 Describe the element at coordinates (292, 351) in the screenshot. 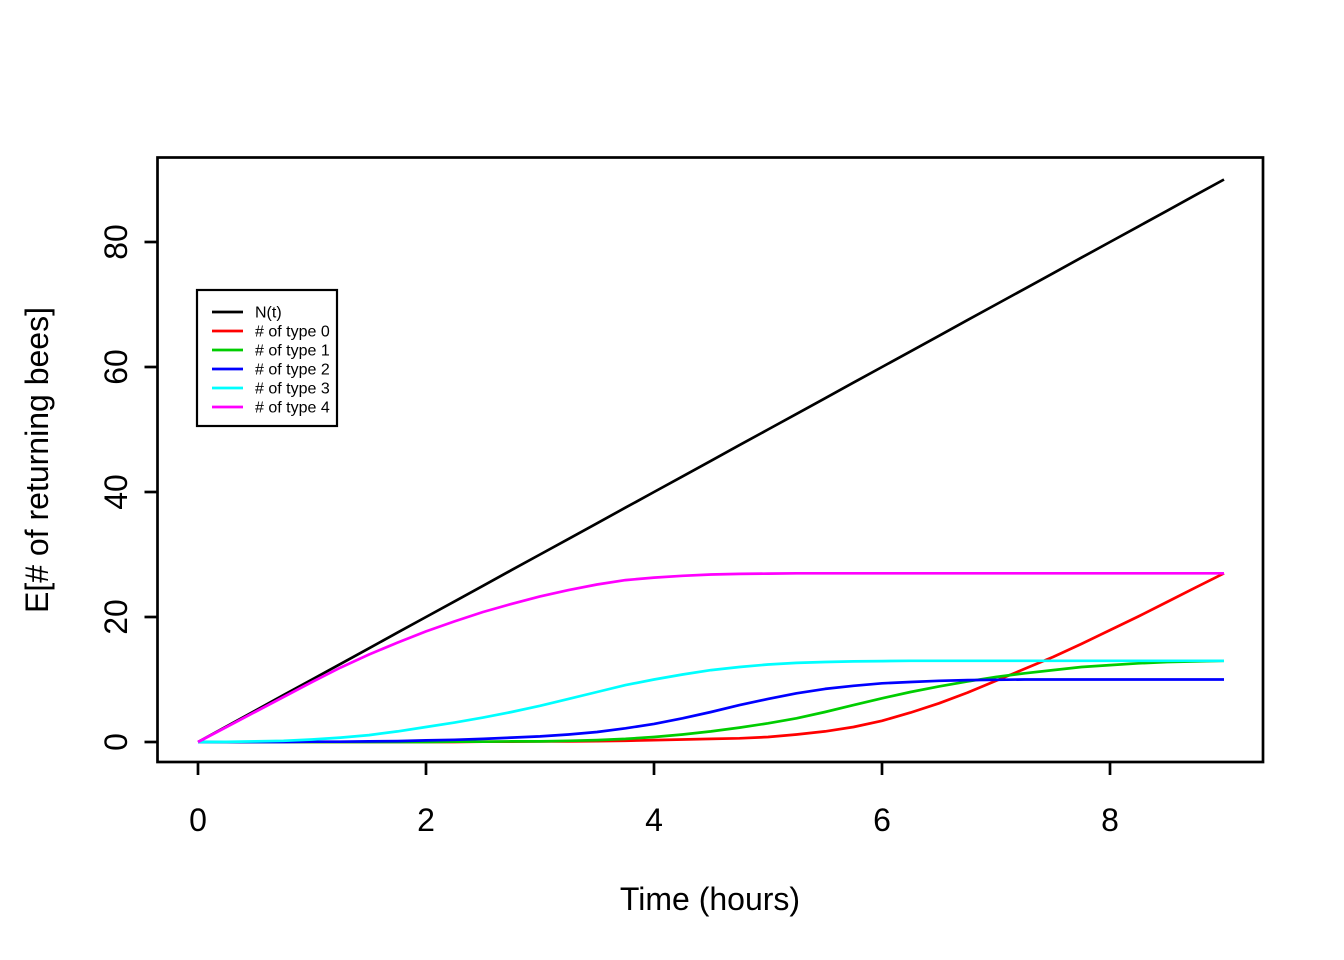

I see `legend-label: # of type 1` at that location.